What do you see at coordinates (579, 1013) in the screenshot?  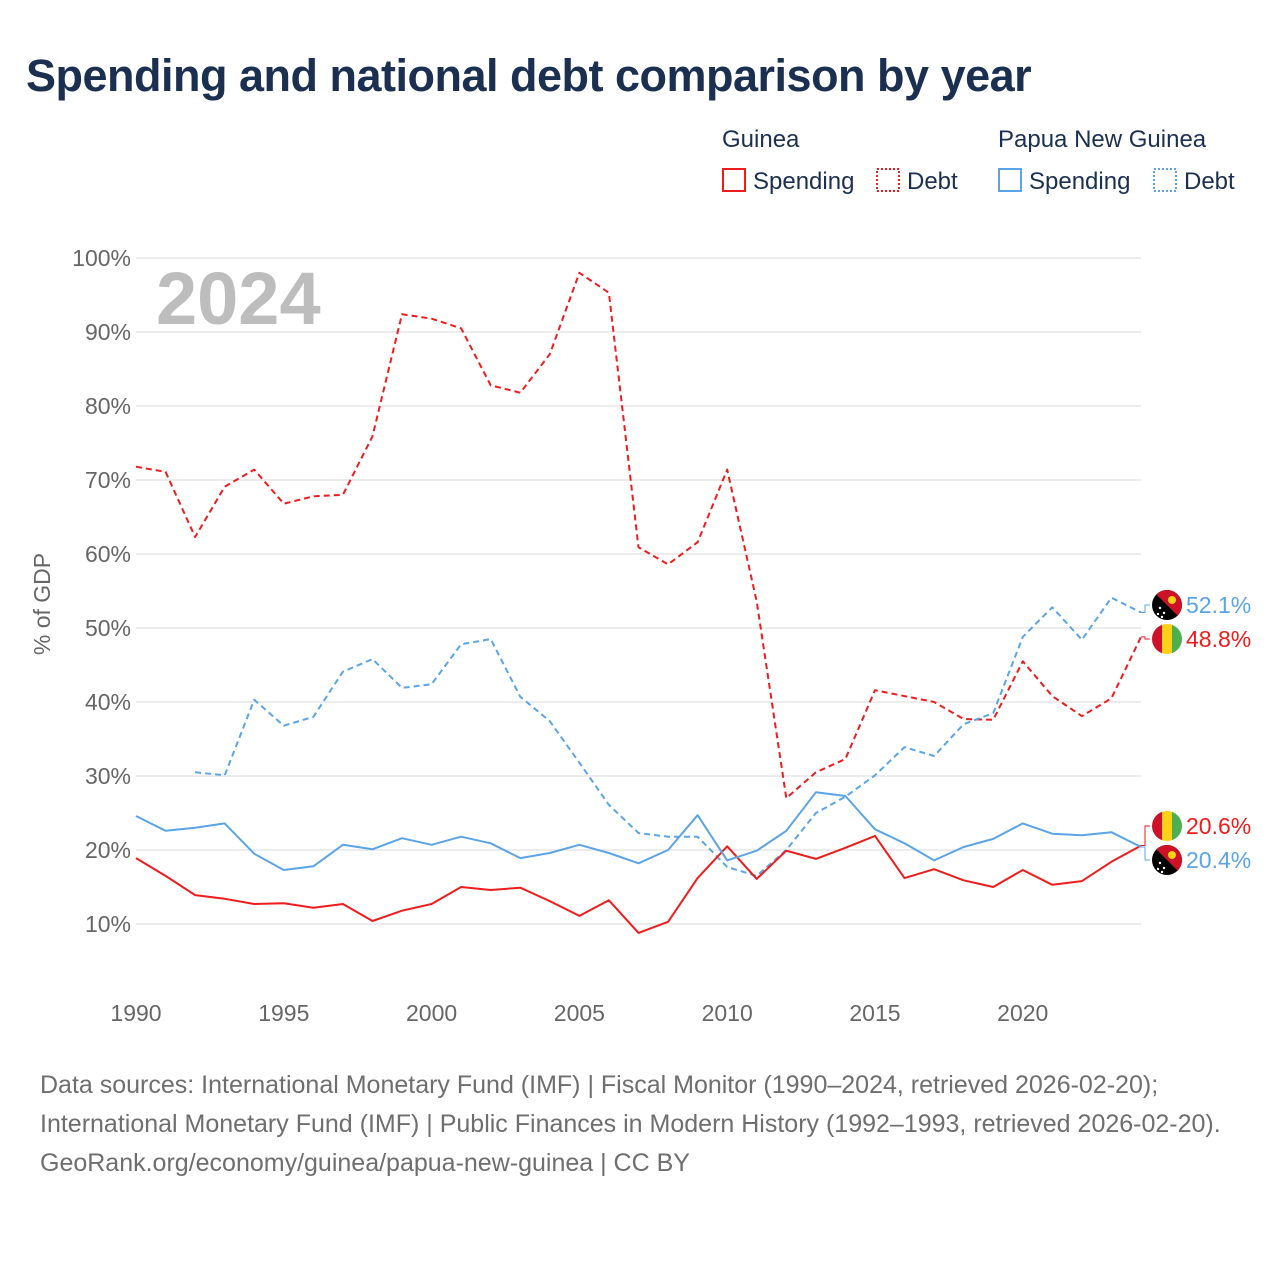 I see `x-tick-label: 2005` at bounding box center [579, 1013].